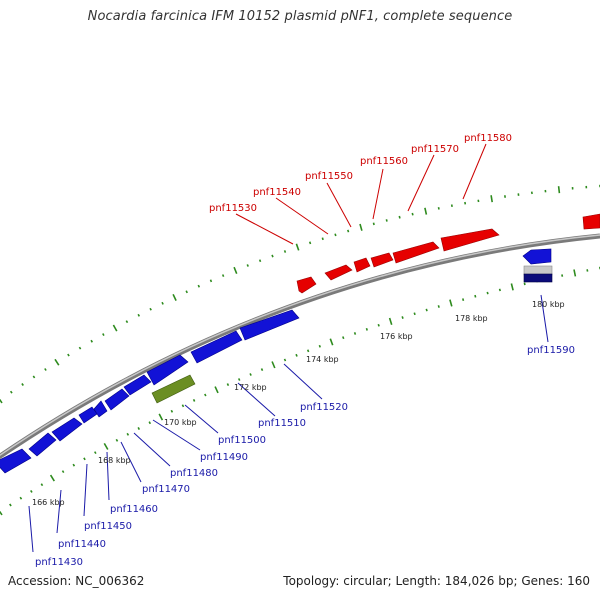  Describe the element at coordinates (282, 423) in the screenshot. I see `gene-label: pnf11510` at that location.